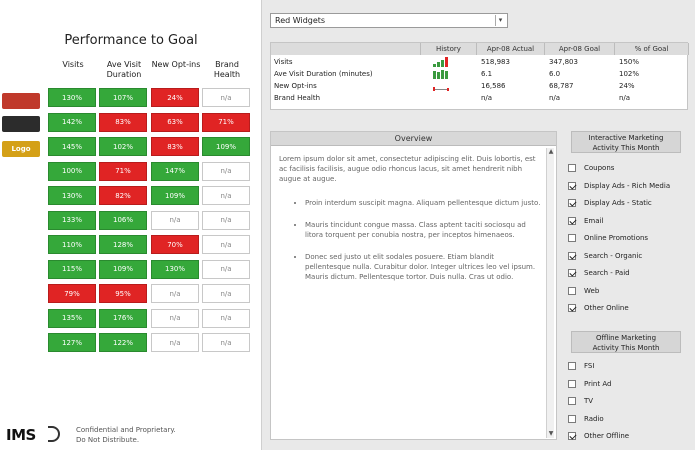 The width and height of the screenshot is (695, 450). I want to click on col-header-visits: Visits, so click(73, 64).